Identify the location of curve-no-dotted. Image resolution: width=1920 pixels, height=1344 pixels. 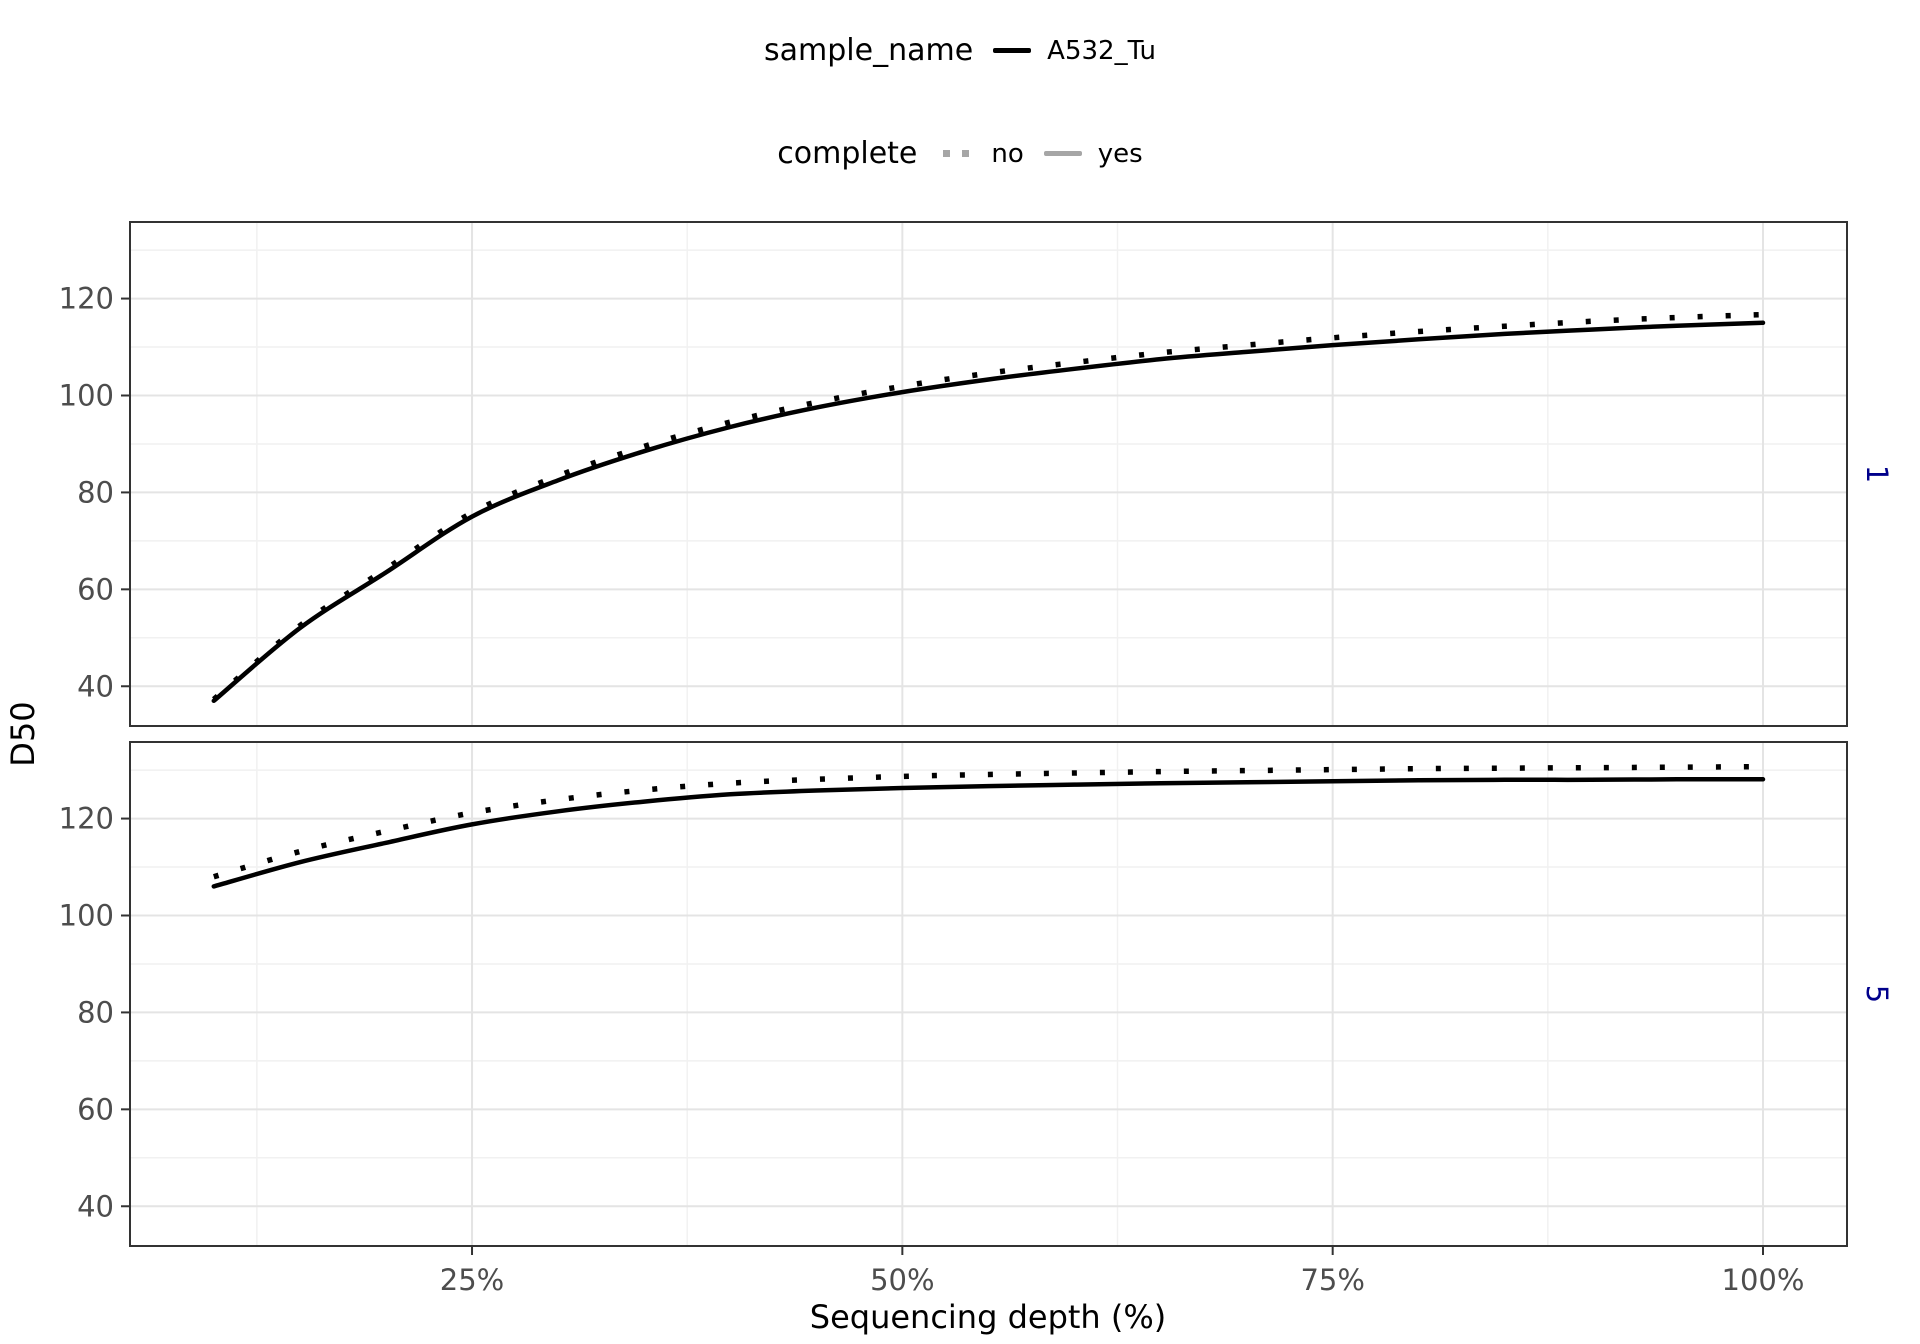
(988, 821).